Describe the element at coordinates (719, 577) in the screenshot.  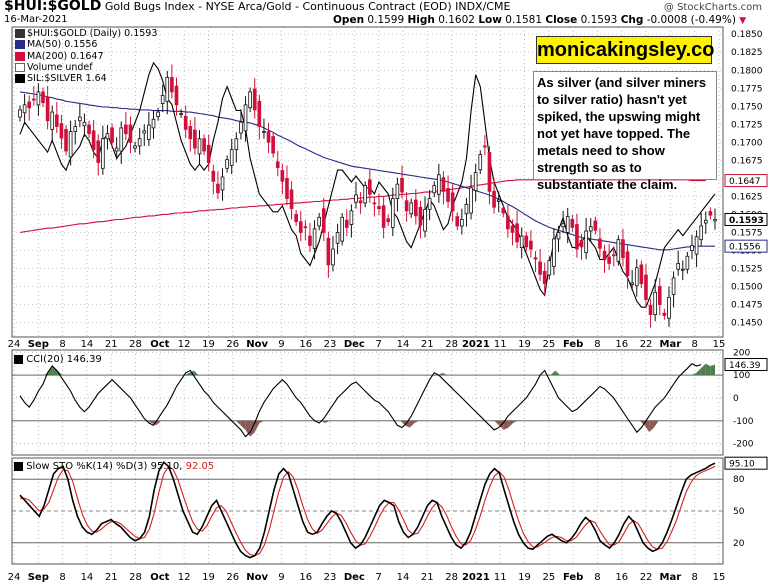
I see `x-label-1-29: 15` at that location.